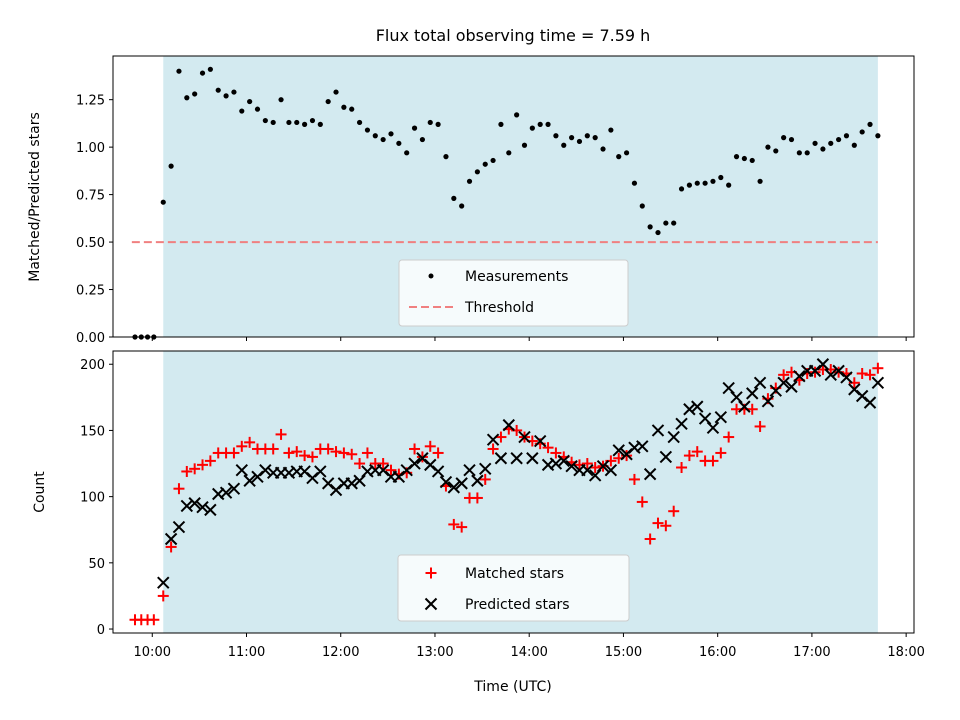 Image resolution: width=960 pixels, height=720 pixels. I want to click on top-y-tick-label: 0.50, so click(90, 243).